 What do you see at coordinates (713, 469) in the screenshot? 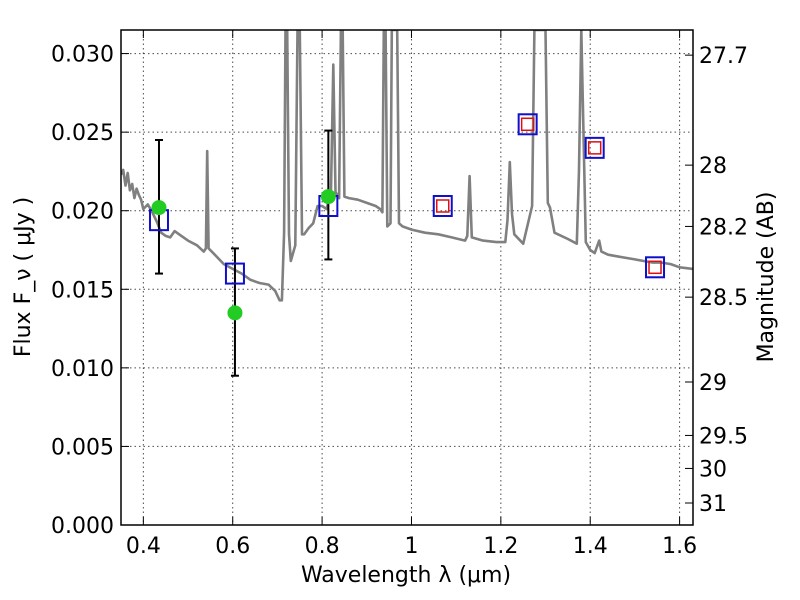
I see `right-tick-label: 30` at bounding box center [713, 469].